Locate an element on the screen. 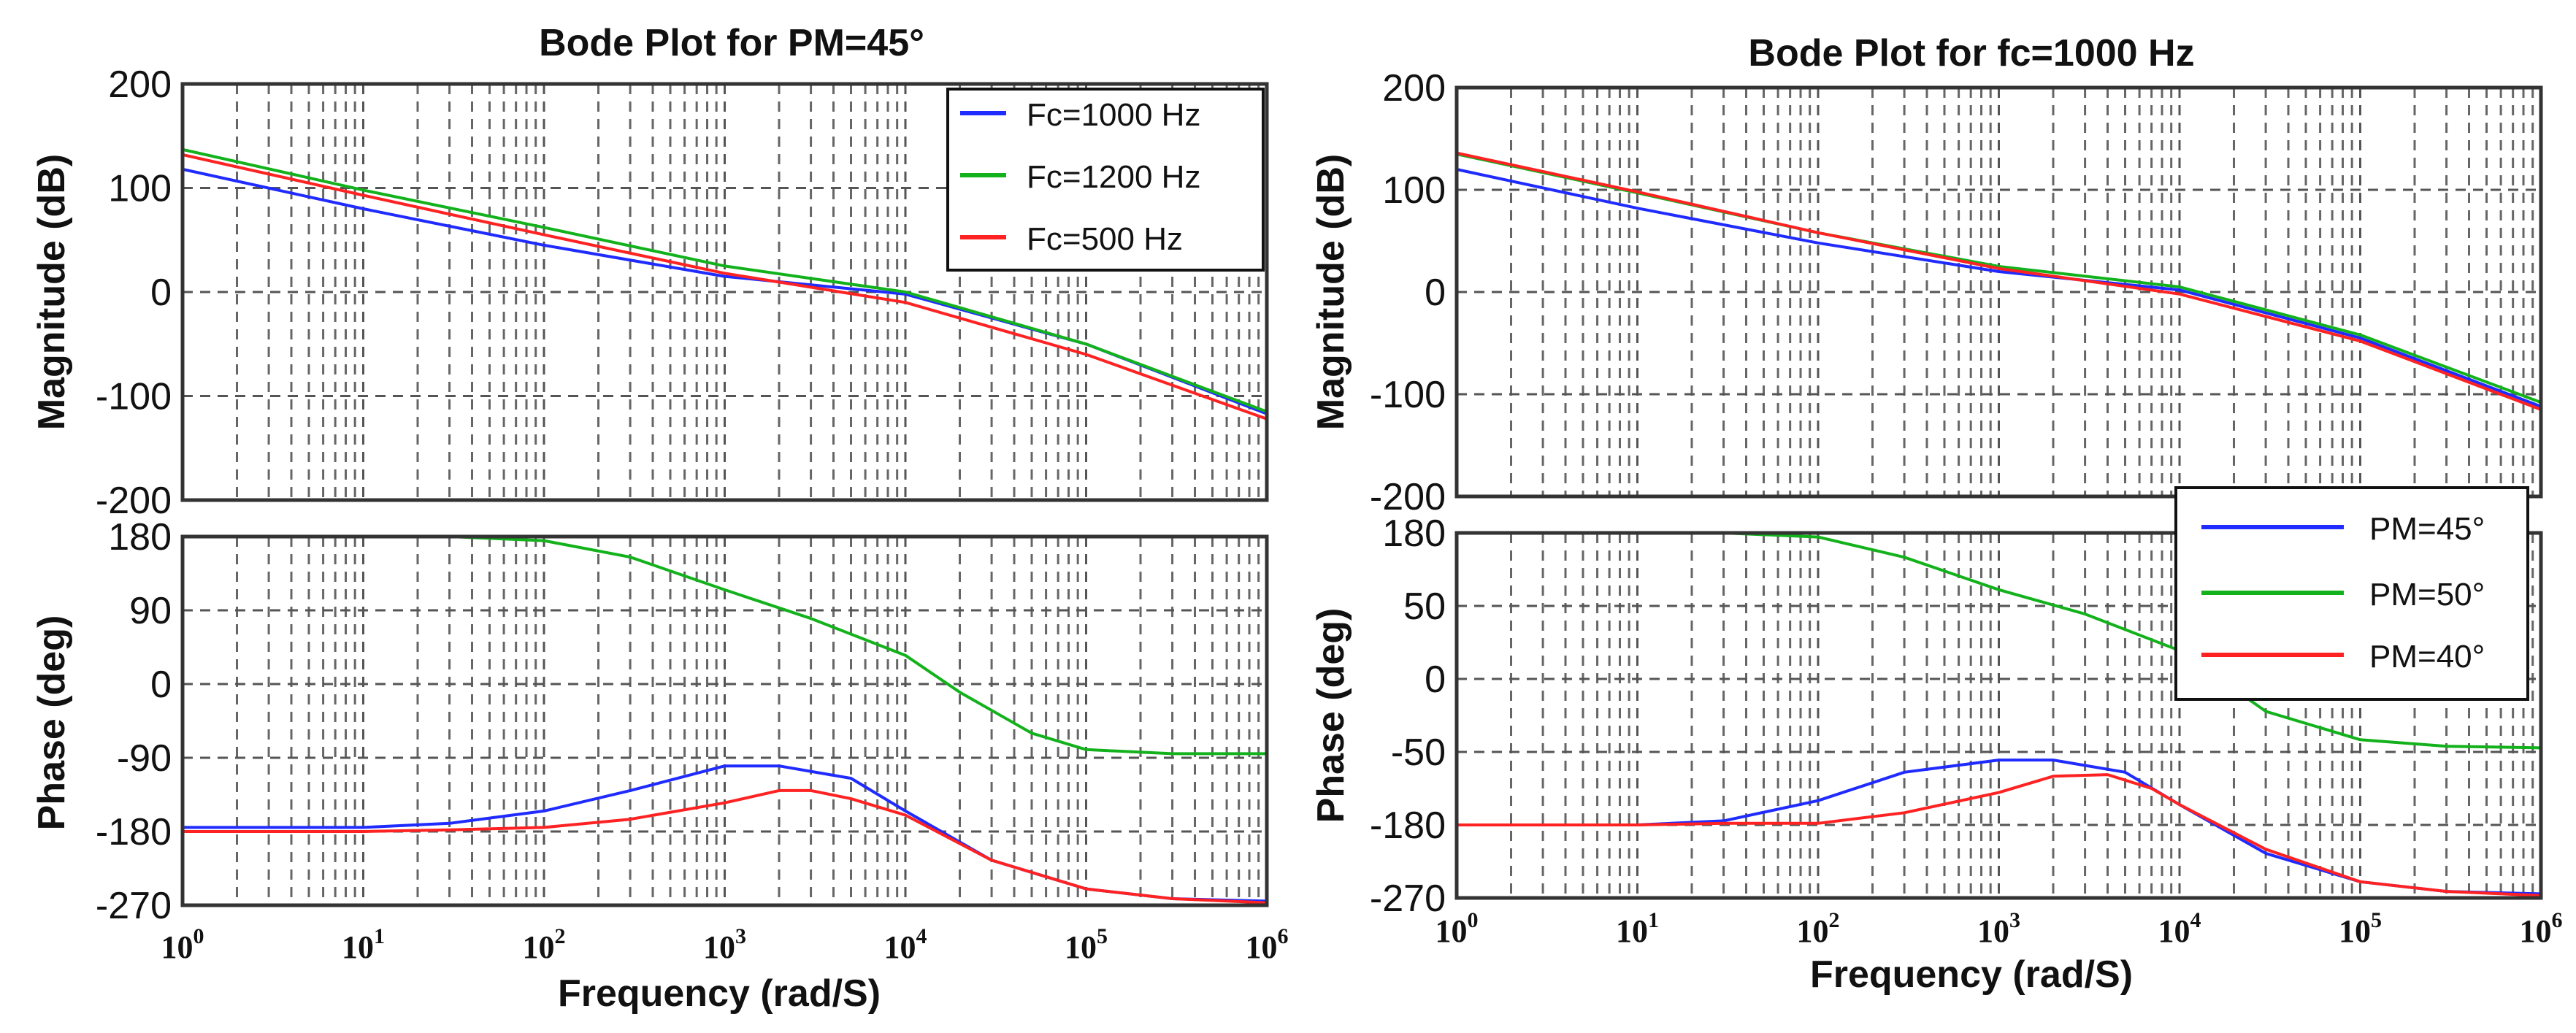 This screenshot has height=1033, width=2576. right-magnitude-ytick-label: 0 is located at coordinates (1435, 293).